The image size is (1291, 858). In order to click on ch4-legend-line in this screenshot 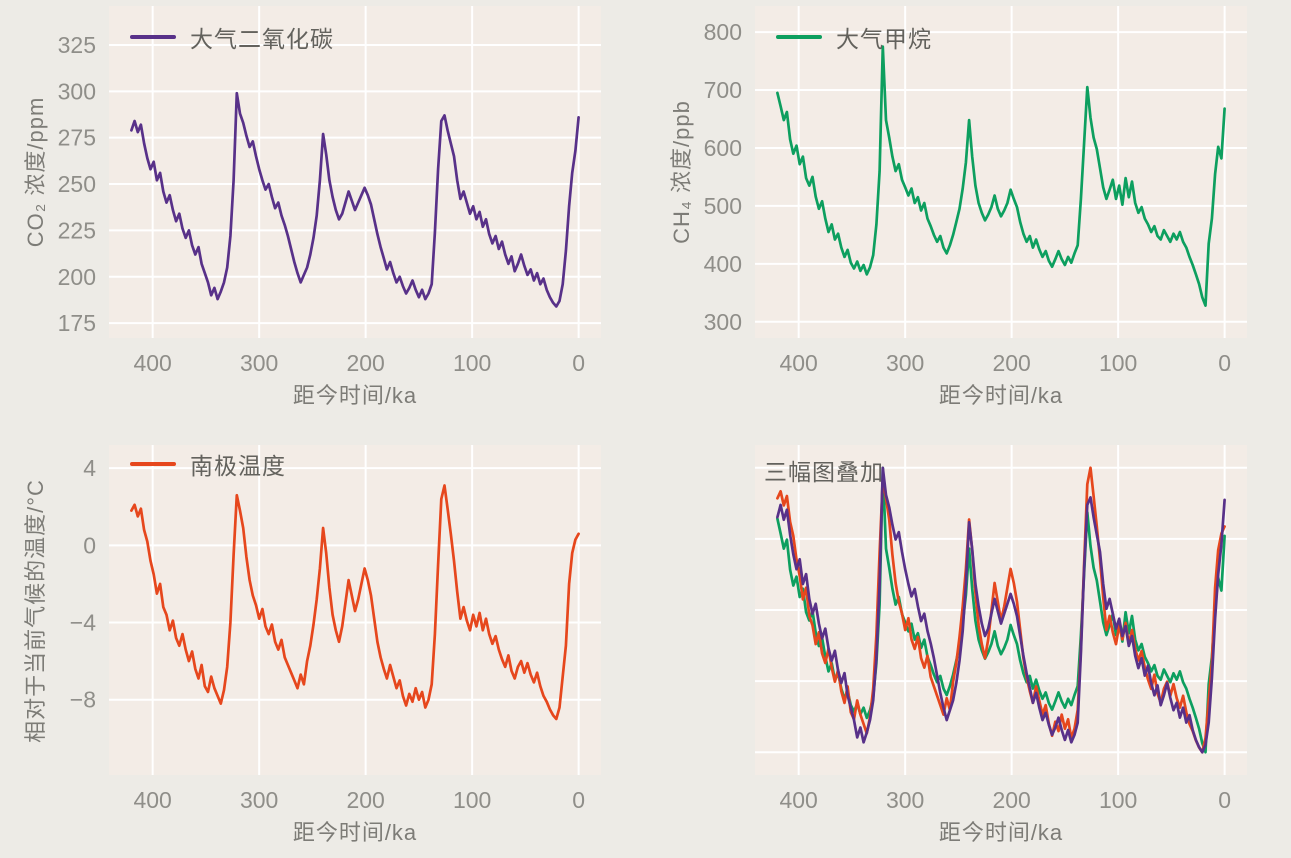, I will do `click(799, 37)`.